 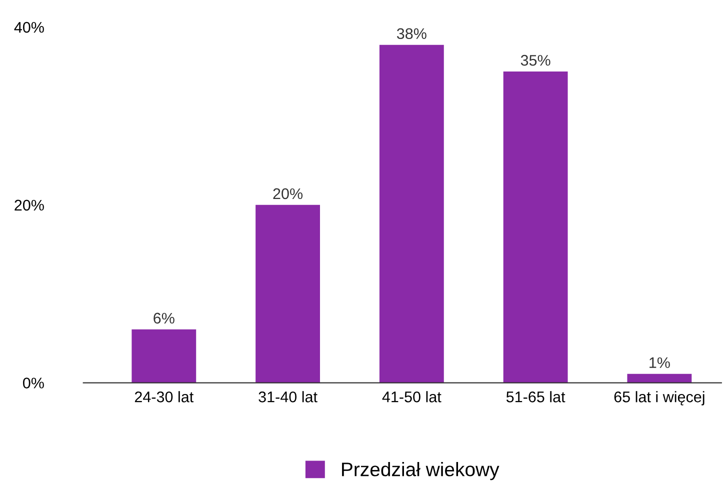 What do you see at coordinates (536, 396) in the screenshot?
I see `x-tick-label: 51-65 lat` at bounding box center [536, 396].